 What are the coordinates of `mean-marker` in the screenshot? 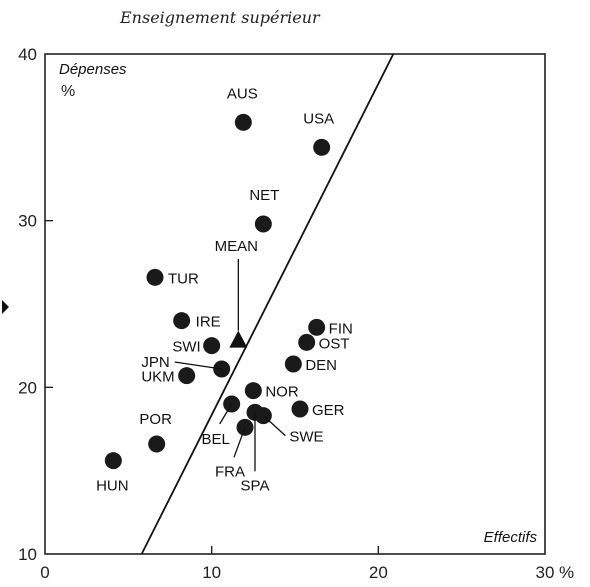 It's located at (238, 339).